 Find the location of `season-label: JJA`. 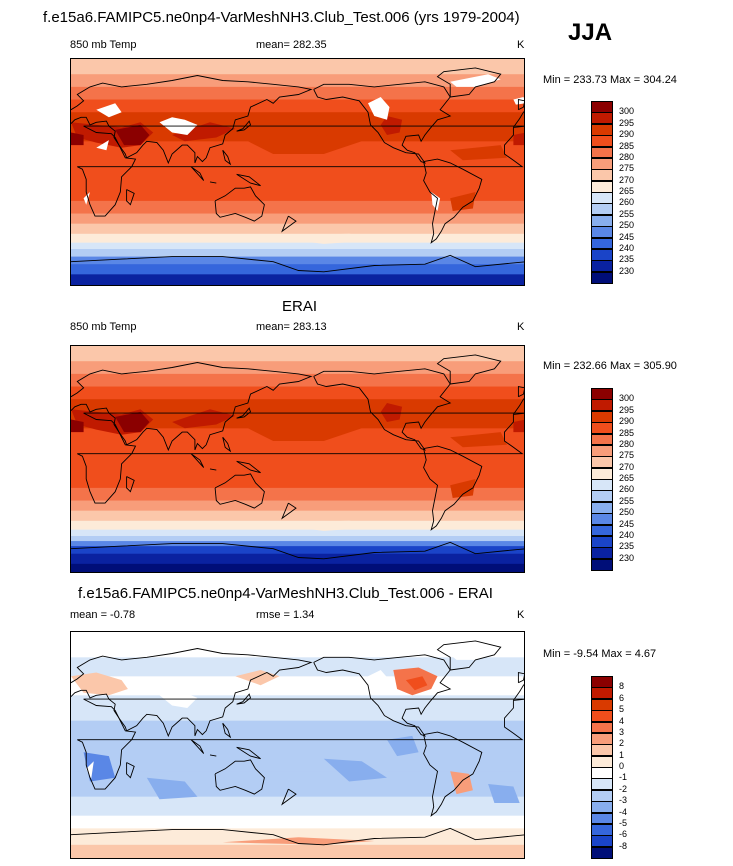

season-label: JJA is located at coordinates (590, 32).